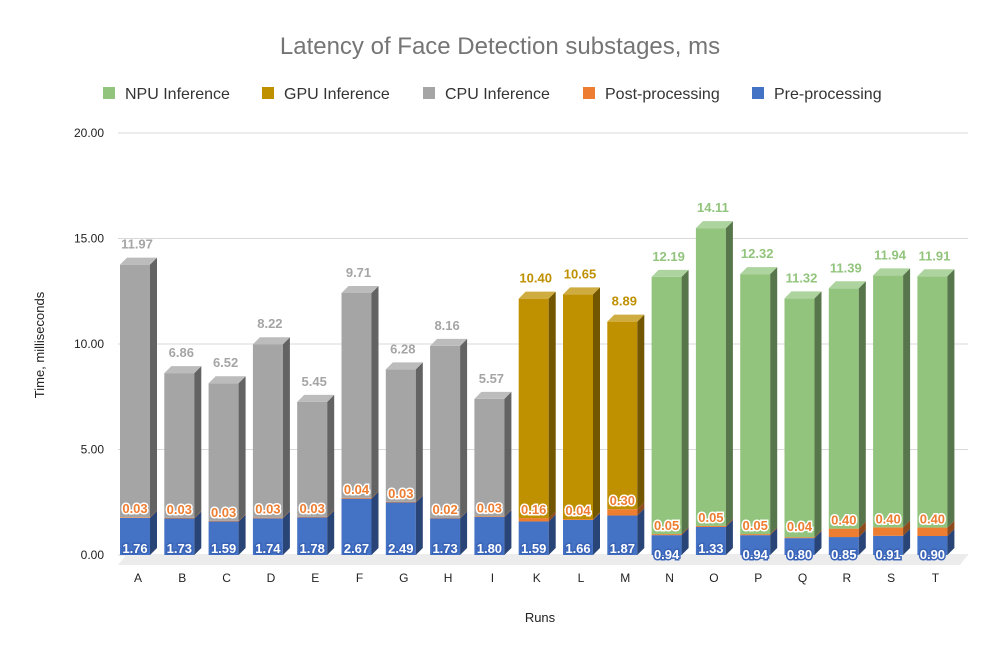 The image size is (1000, 658). I want to click on data-label-pre: 0.94, so click(756, 554).